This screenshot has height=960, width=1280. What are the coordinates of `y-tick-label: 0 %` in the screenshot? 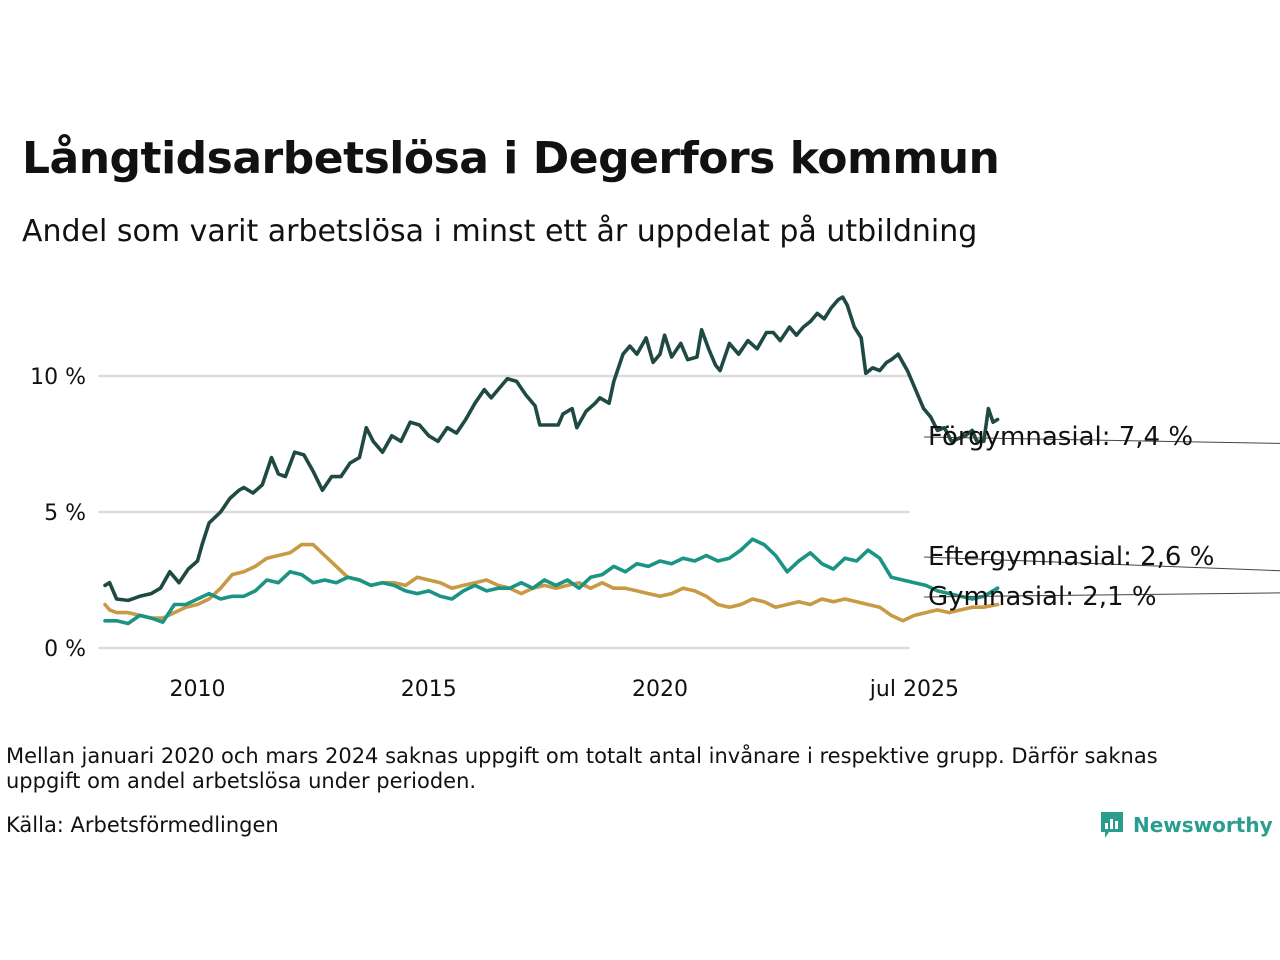 It's located at (65, 649).